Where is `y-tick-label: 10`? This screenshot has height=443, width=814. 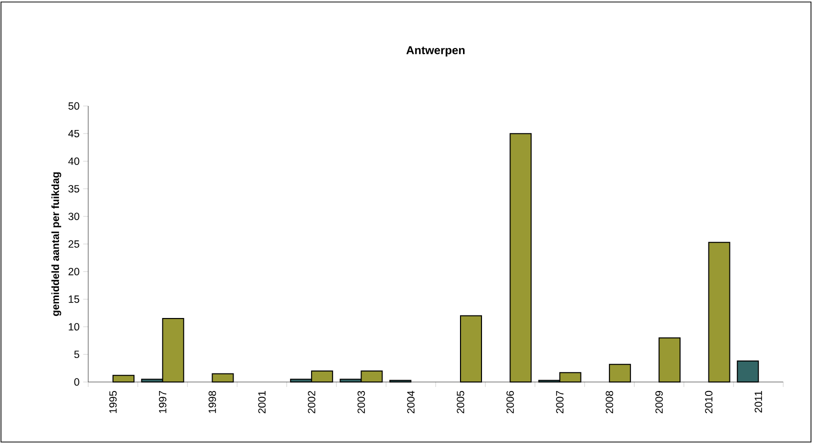
y-tick-label: 10 is located at coordinates (74, 327).